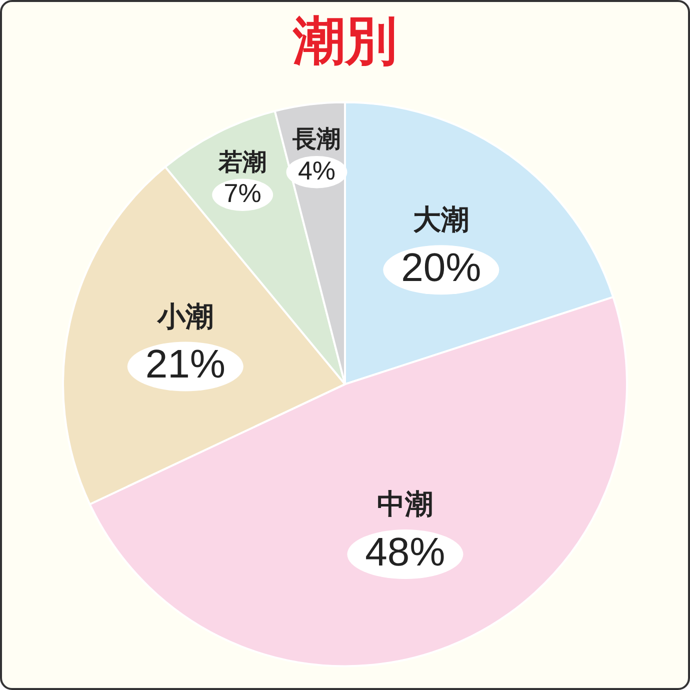  I want to click on data-label: 48%, so click(405, 552).